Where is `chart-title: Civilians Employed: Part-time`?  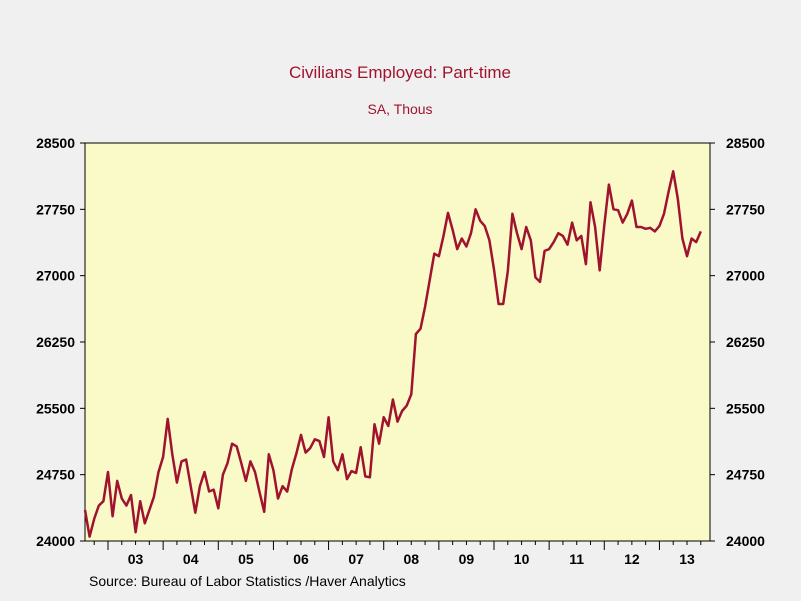
chart-title: Civilians Employed: Part-time is located at coordinates (400, 72).